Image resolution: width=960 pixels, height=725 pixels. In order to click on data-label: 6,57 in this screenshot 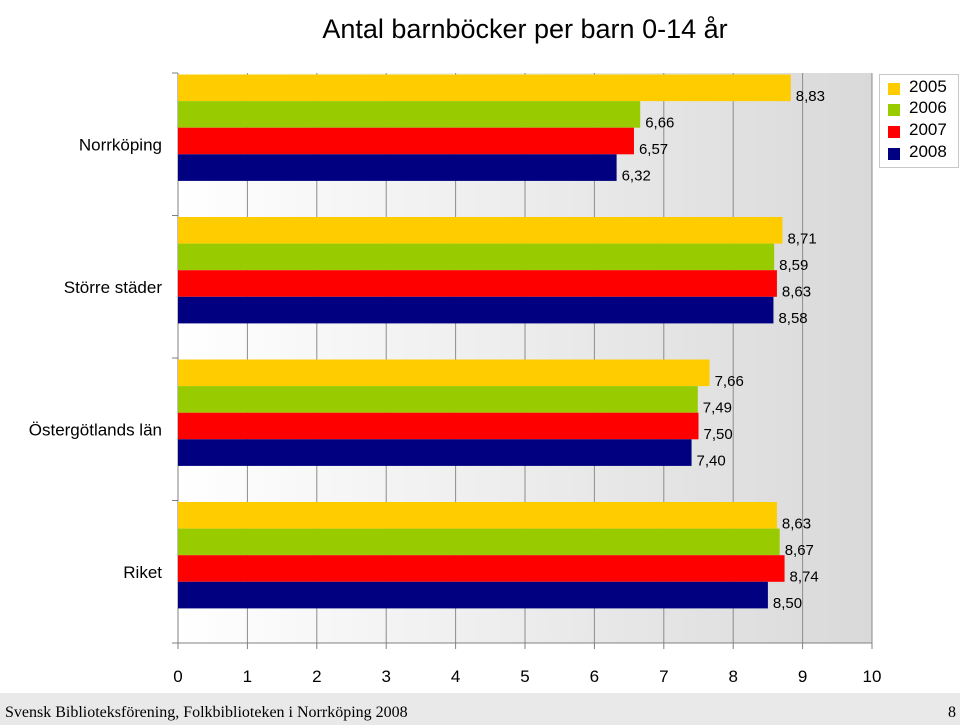, I will do `click(653, 149)`.